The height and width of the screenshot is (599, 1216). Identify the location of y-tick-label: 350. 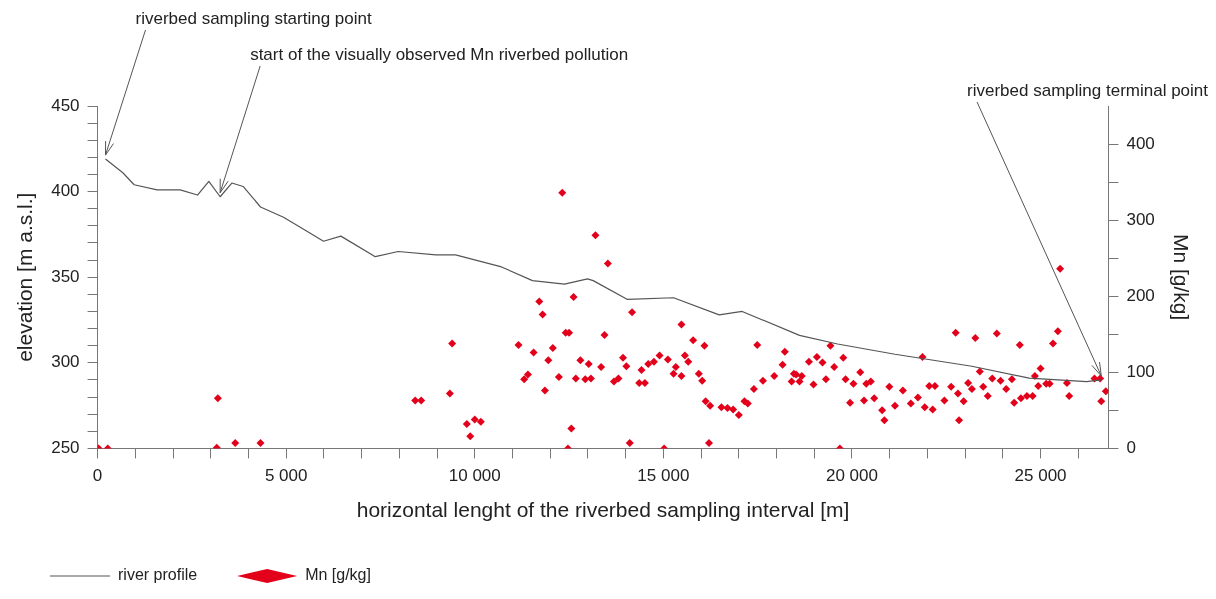
(65, 276).